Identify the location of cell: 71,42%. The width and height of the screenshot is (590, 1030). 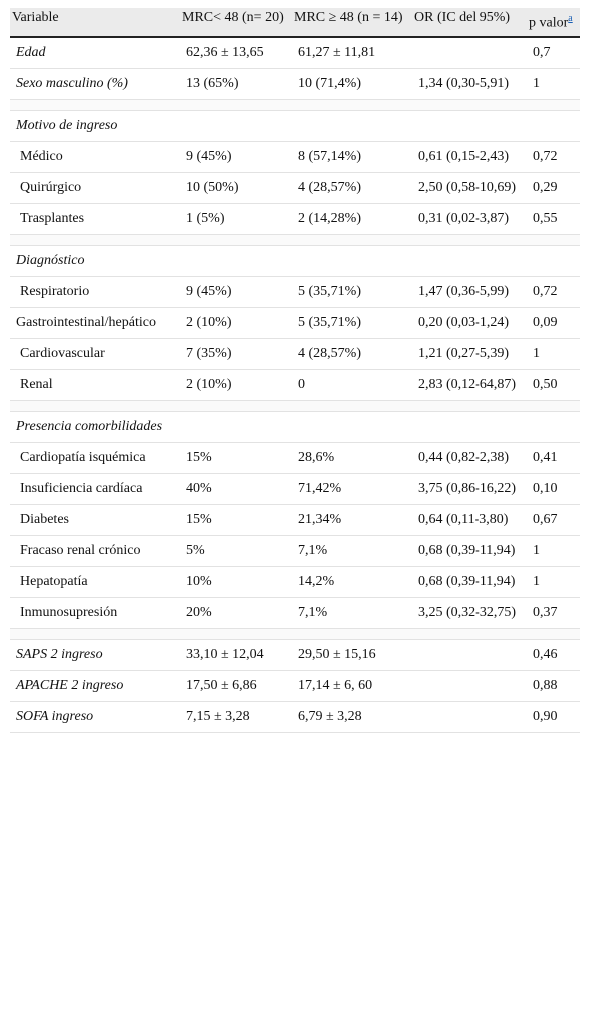
(352, 489).